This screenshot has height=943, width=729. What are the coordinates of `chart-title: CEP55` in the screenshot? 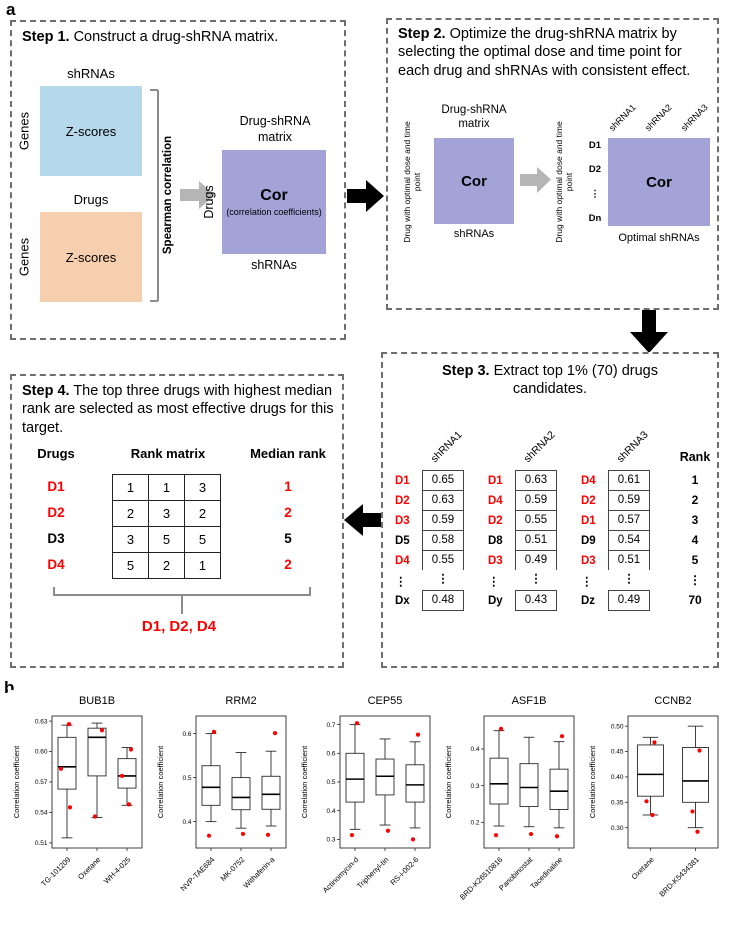 It's located at (385, 701).